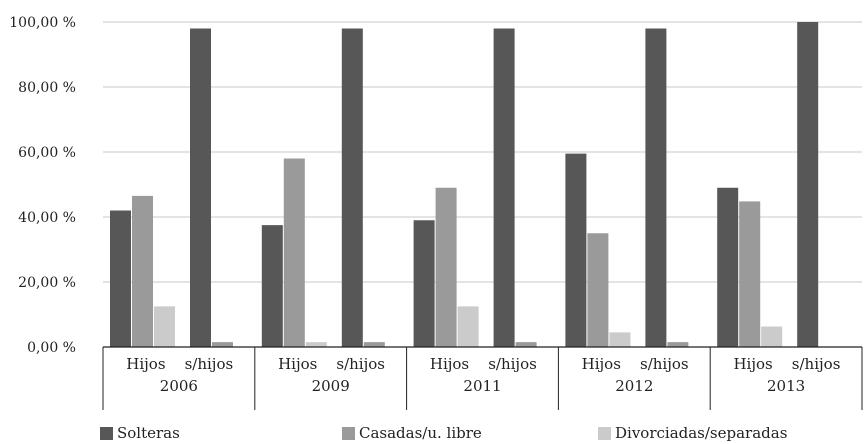  What do you see at coordinates (424, 283) in the screenshot?
I see `bar-solteras-2011-hijos` at bounding box center [424, 283].